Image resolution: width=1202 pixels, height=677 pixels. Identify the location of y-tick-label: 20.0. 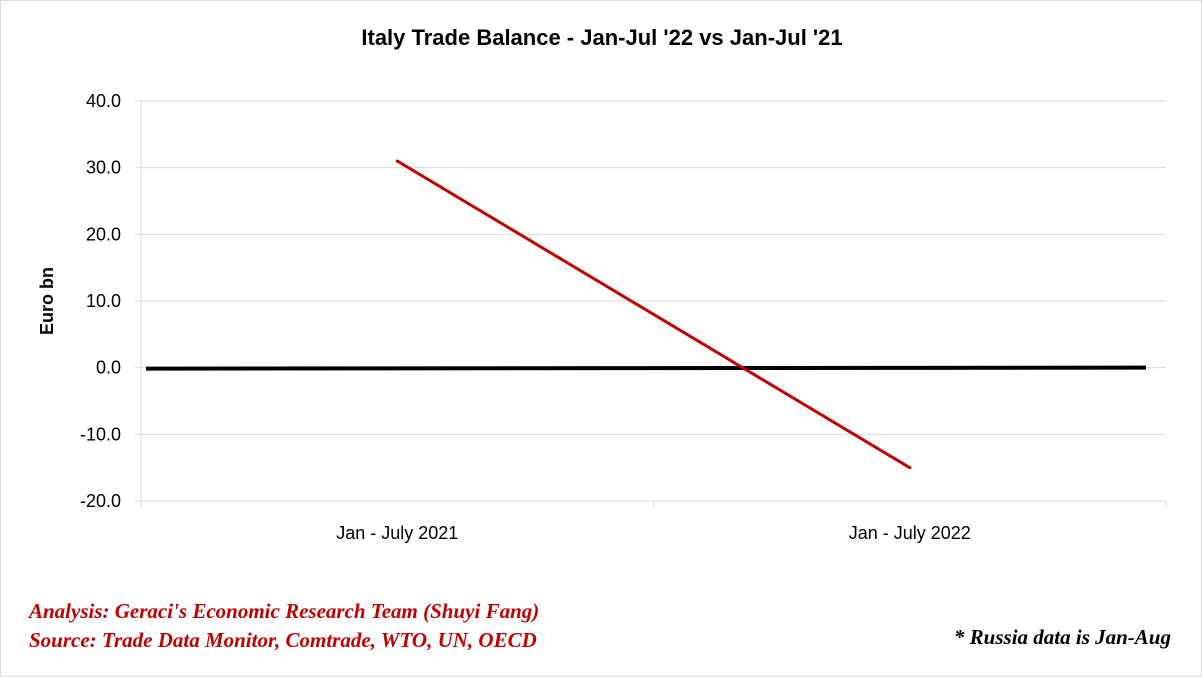
(103, 234).